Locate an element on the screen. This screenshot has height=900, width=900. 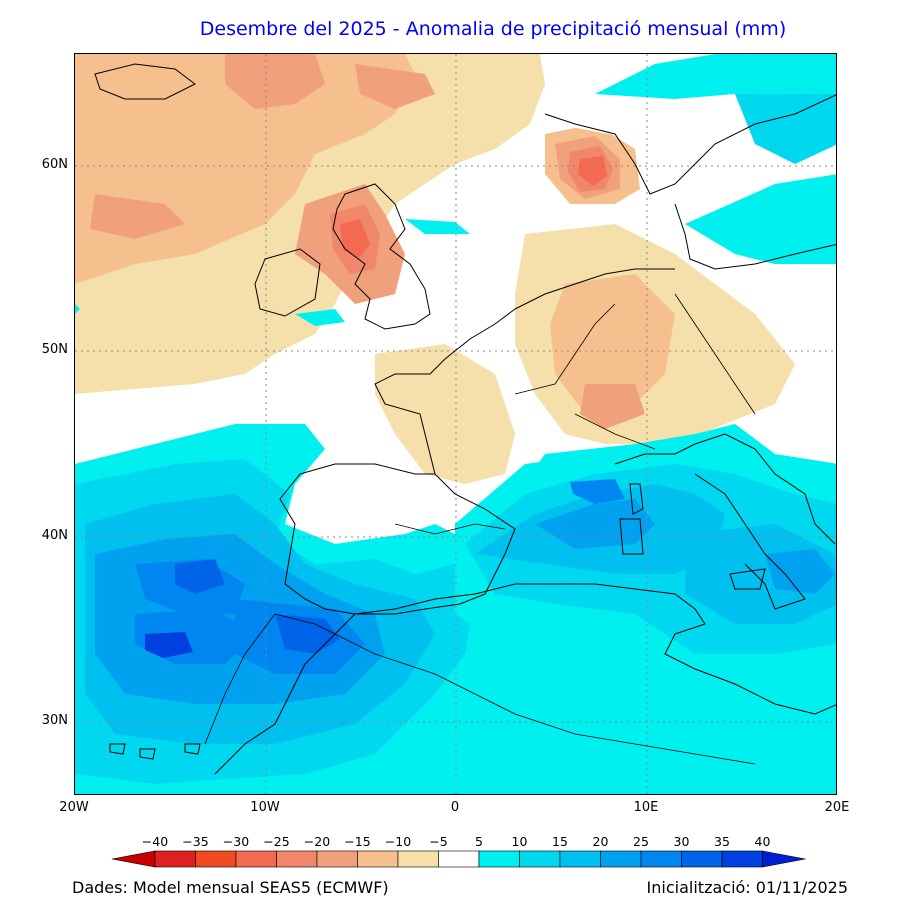
lat-label-30n: 30N is located at coordinates (54, 720).